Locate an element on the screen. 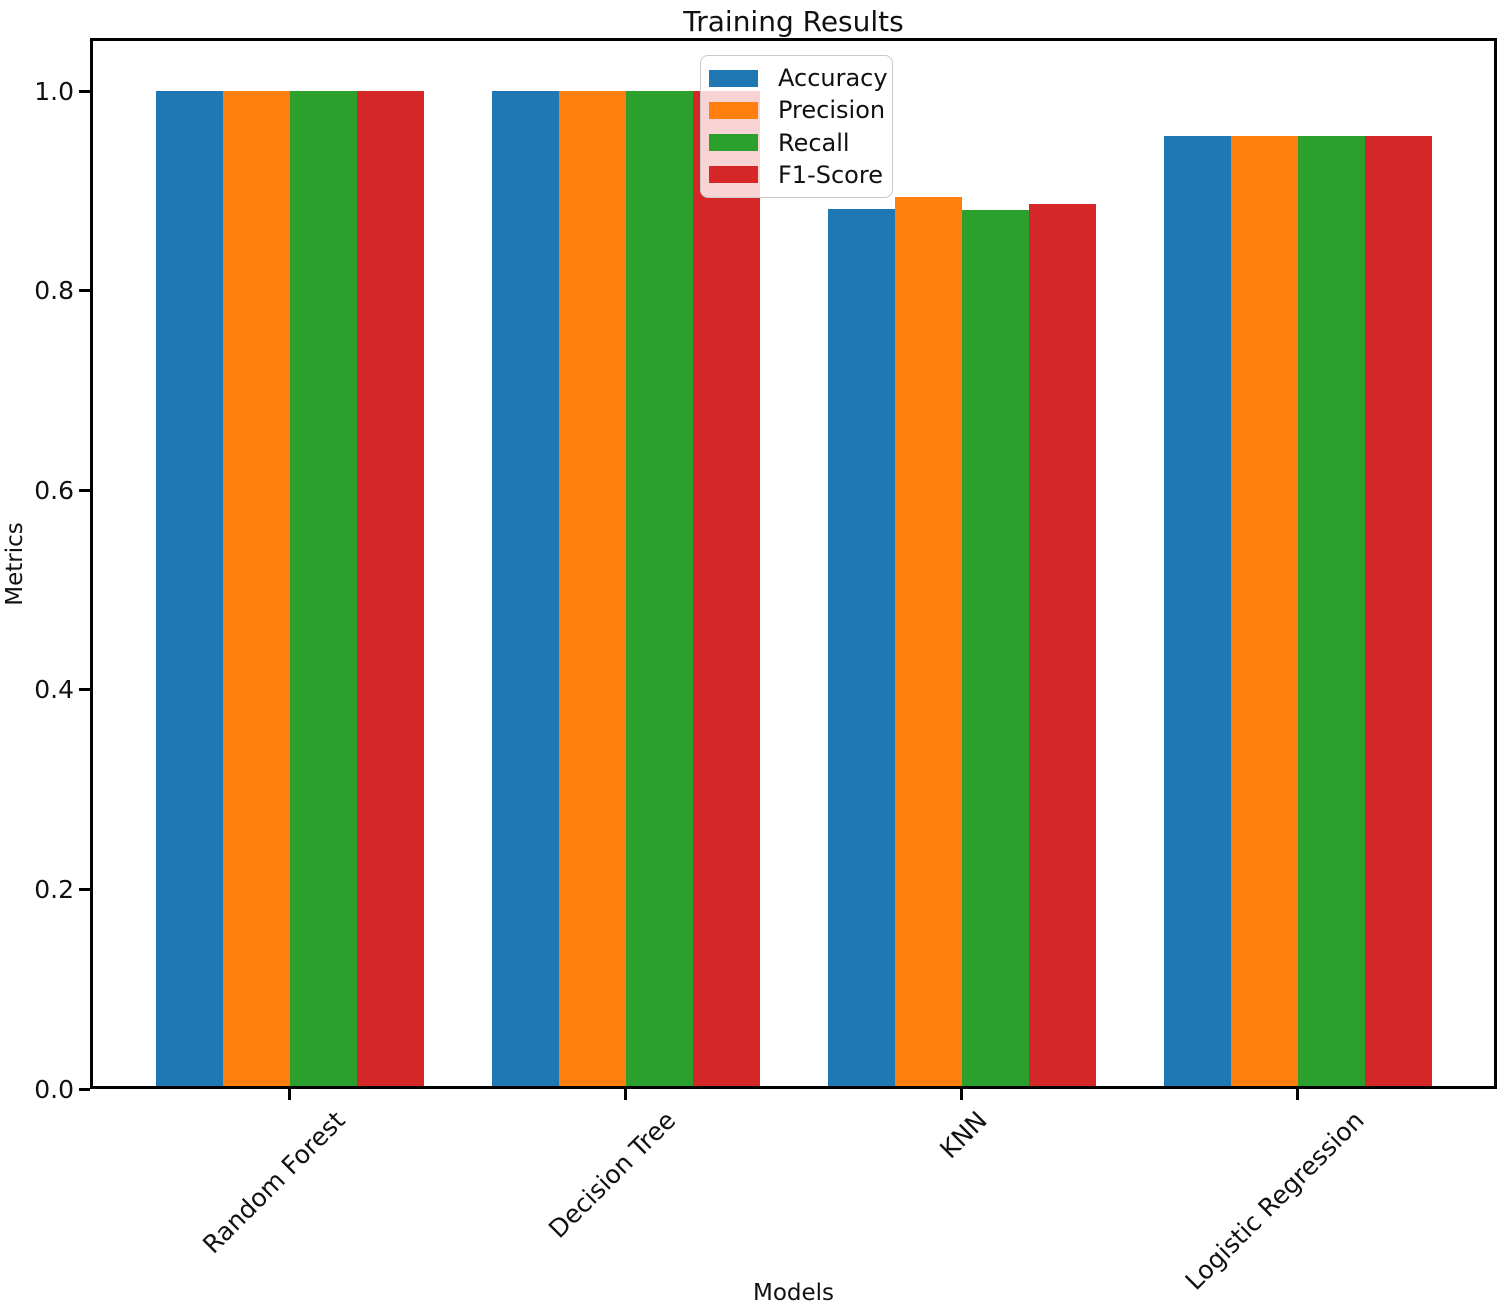 This screenshot has height=1313, width=1505. chart-title: Training Results is located at coordinates (793, 21).